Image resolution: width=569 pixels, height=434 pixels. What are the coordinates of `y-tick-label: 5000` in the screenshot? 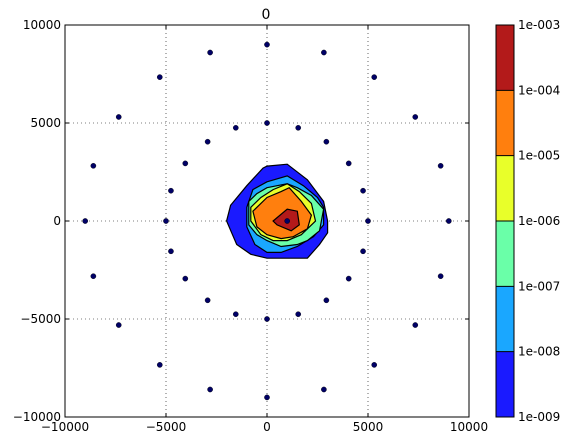 It's located at (45, 123).